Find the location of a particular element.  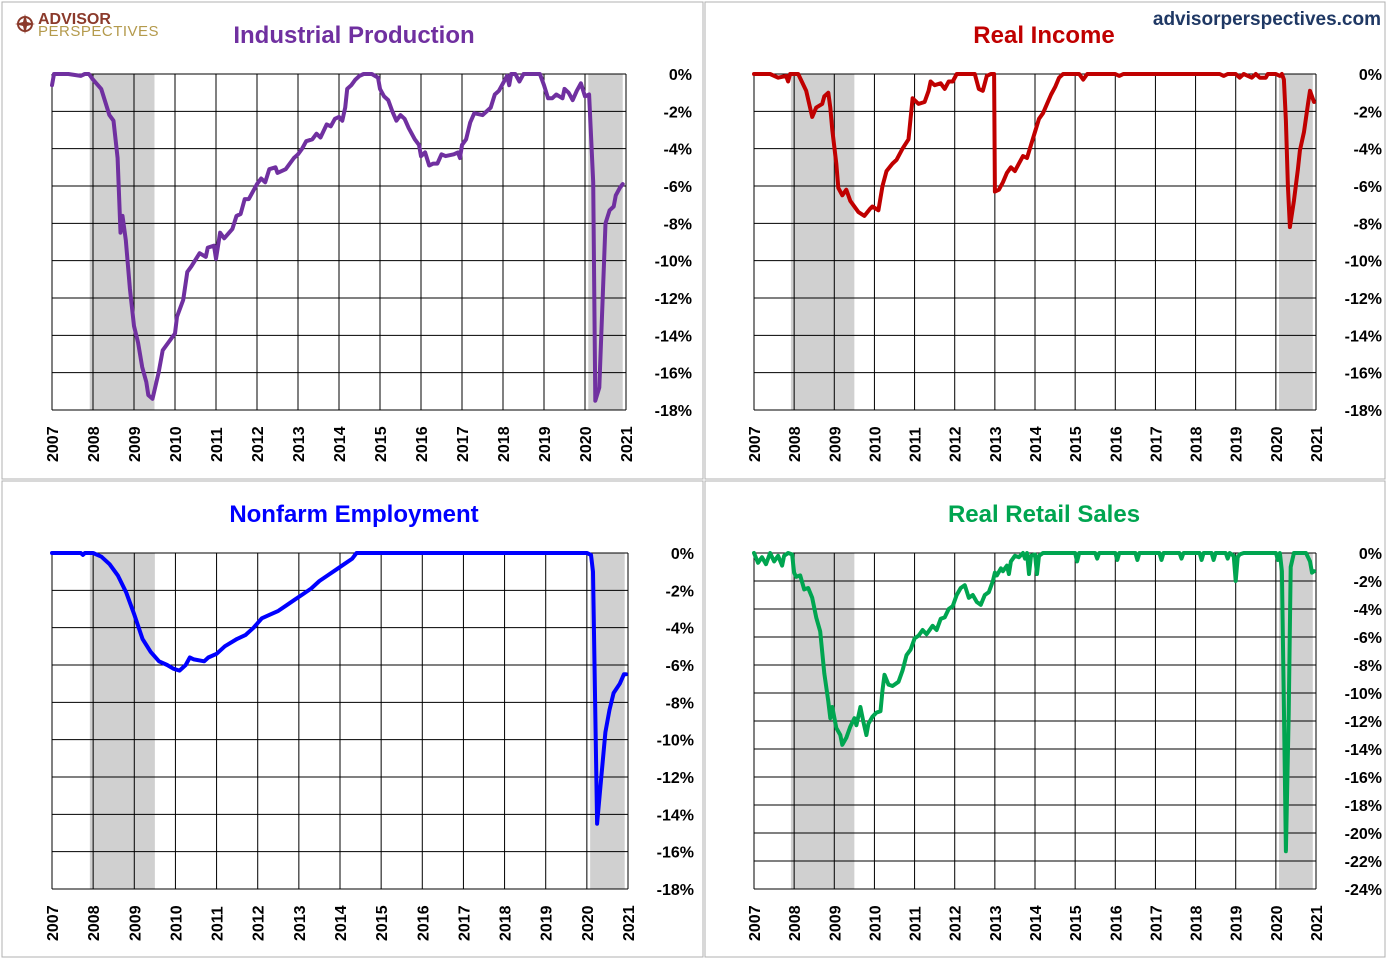

logo-line1: ADVISOR is located at coordinates (74, 19).